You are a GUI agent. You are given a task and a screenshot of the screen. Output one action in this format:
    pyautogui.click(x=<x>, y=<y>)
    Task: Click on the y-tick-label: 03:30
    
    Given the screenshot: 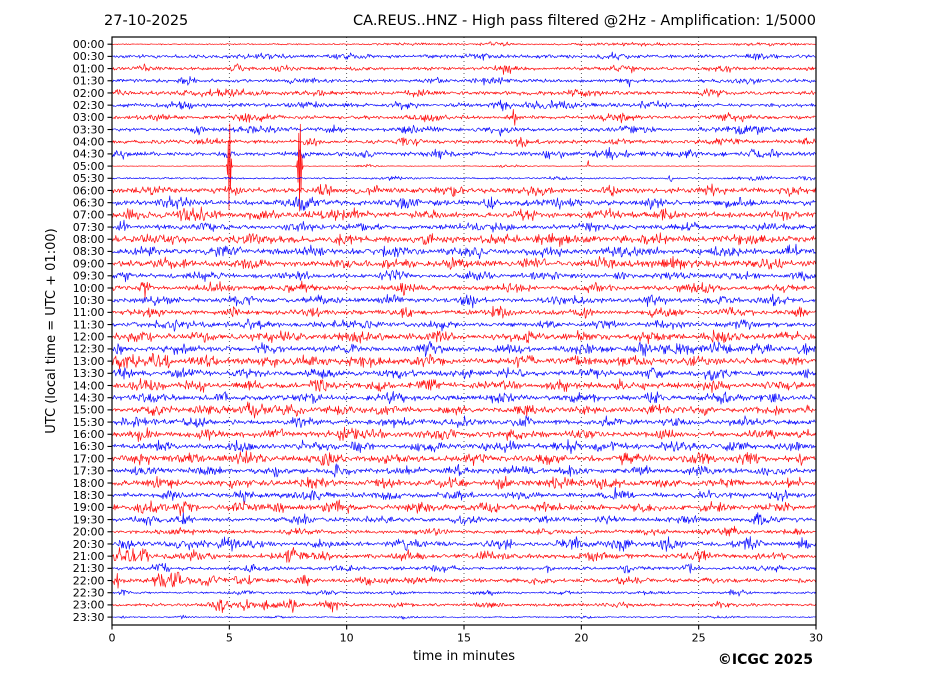 What is the action you would take?
    pyautogui.click(x=89, y=129)
    